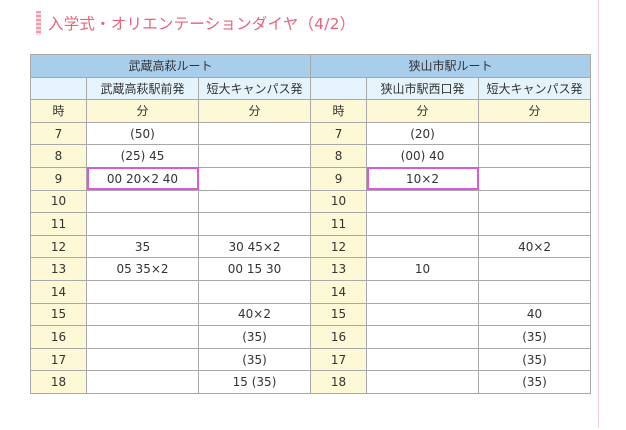  What do you see at coordinates (202, 24) in the screenshot?
I see `page-title: 入学式・オリエンテーションダイヤ（4/2）` at bounding box center [202, 24].